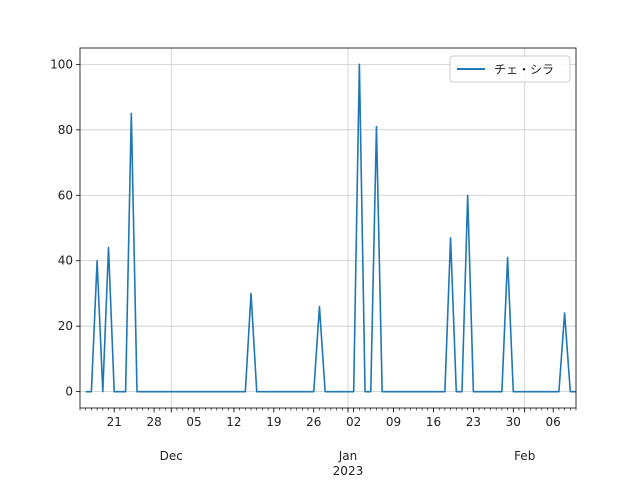 This screenshot has height=485, width=640. What do you see at coordinates (61, 64) in the screenshot?
I see `y-tick-label: 100` at bounding box center [61, 64].